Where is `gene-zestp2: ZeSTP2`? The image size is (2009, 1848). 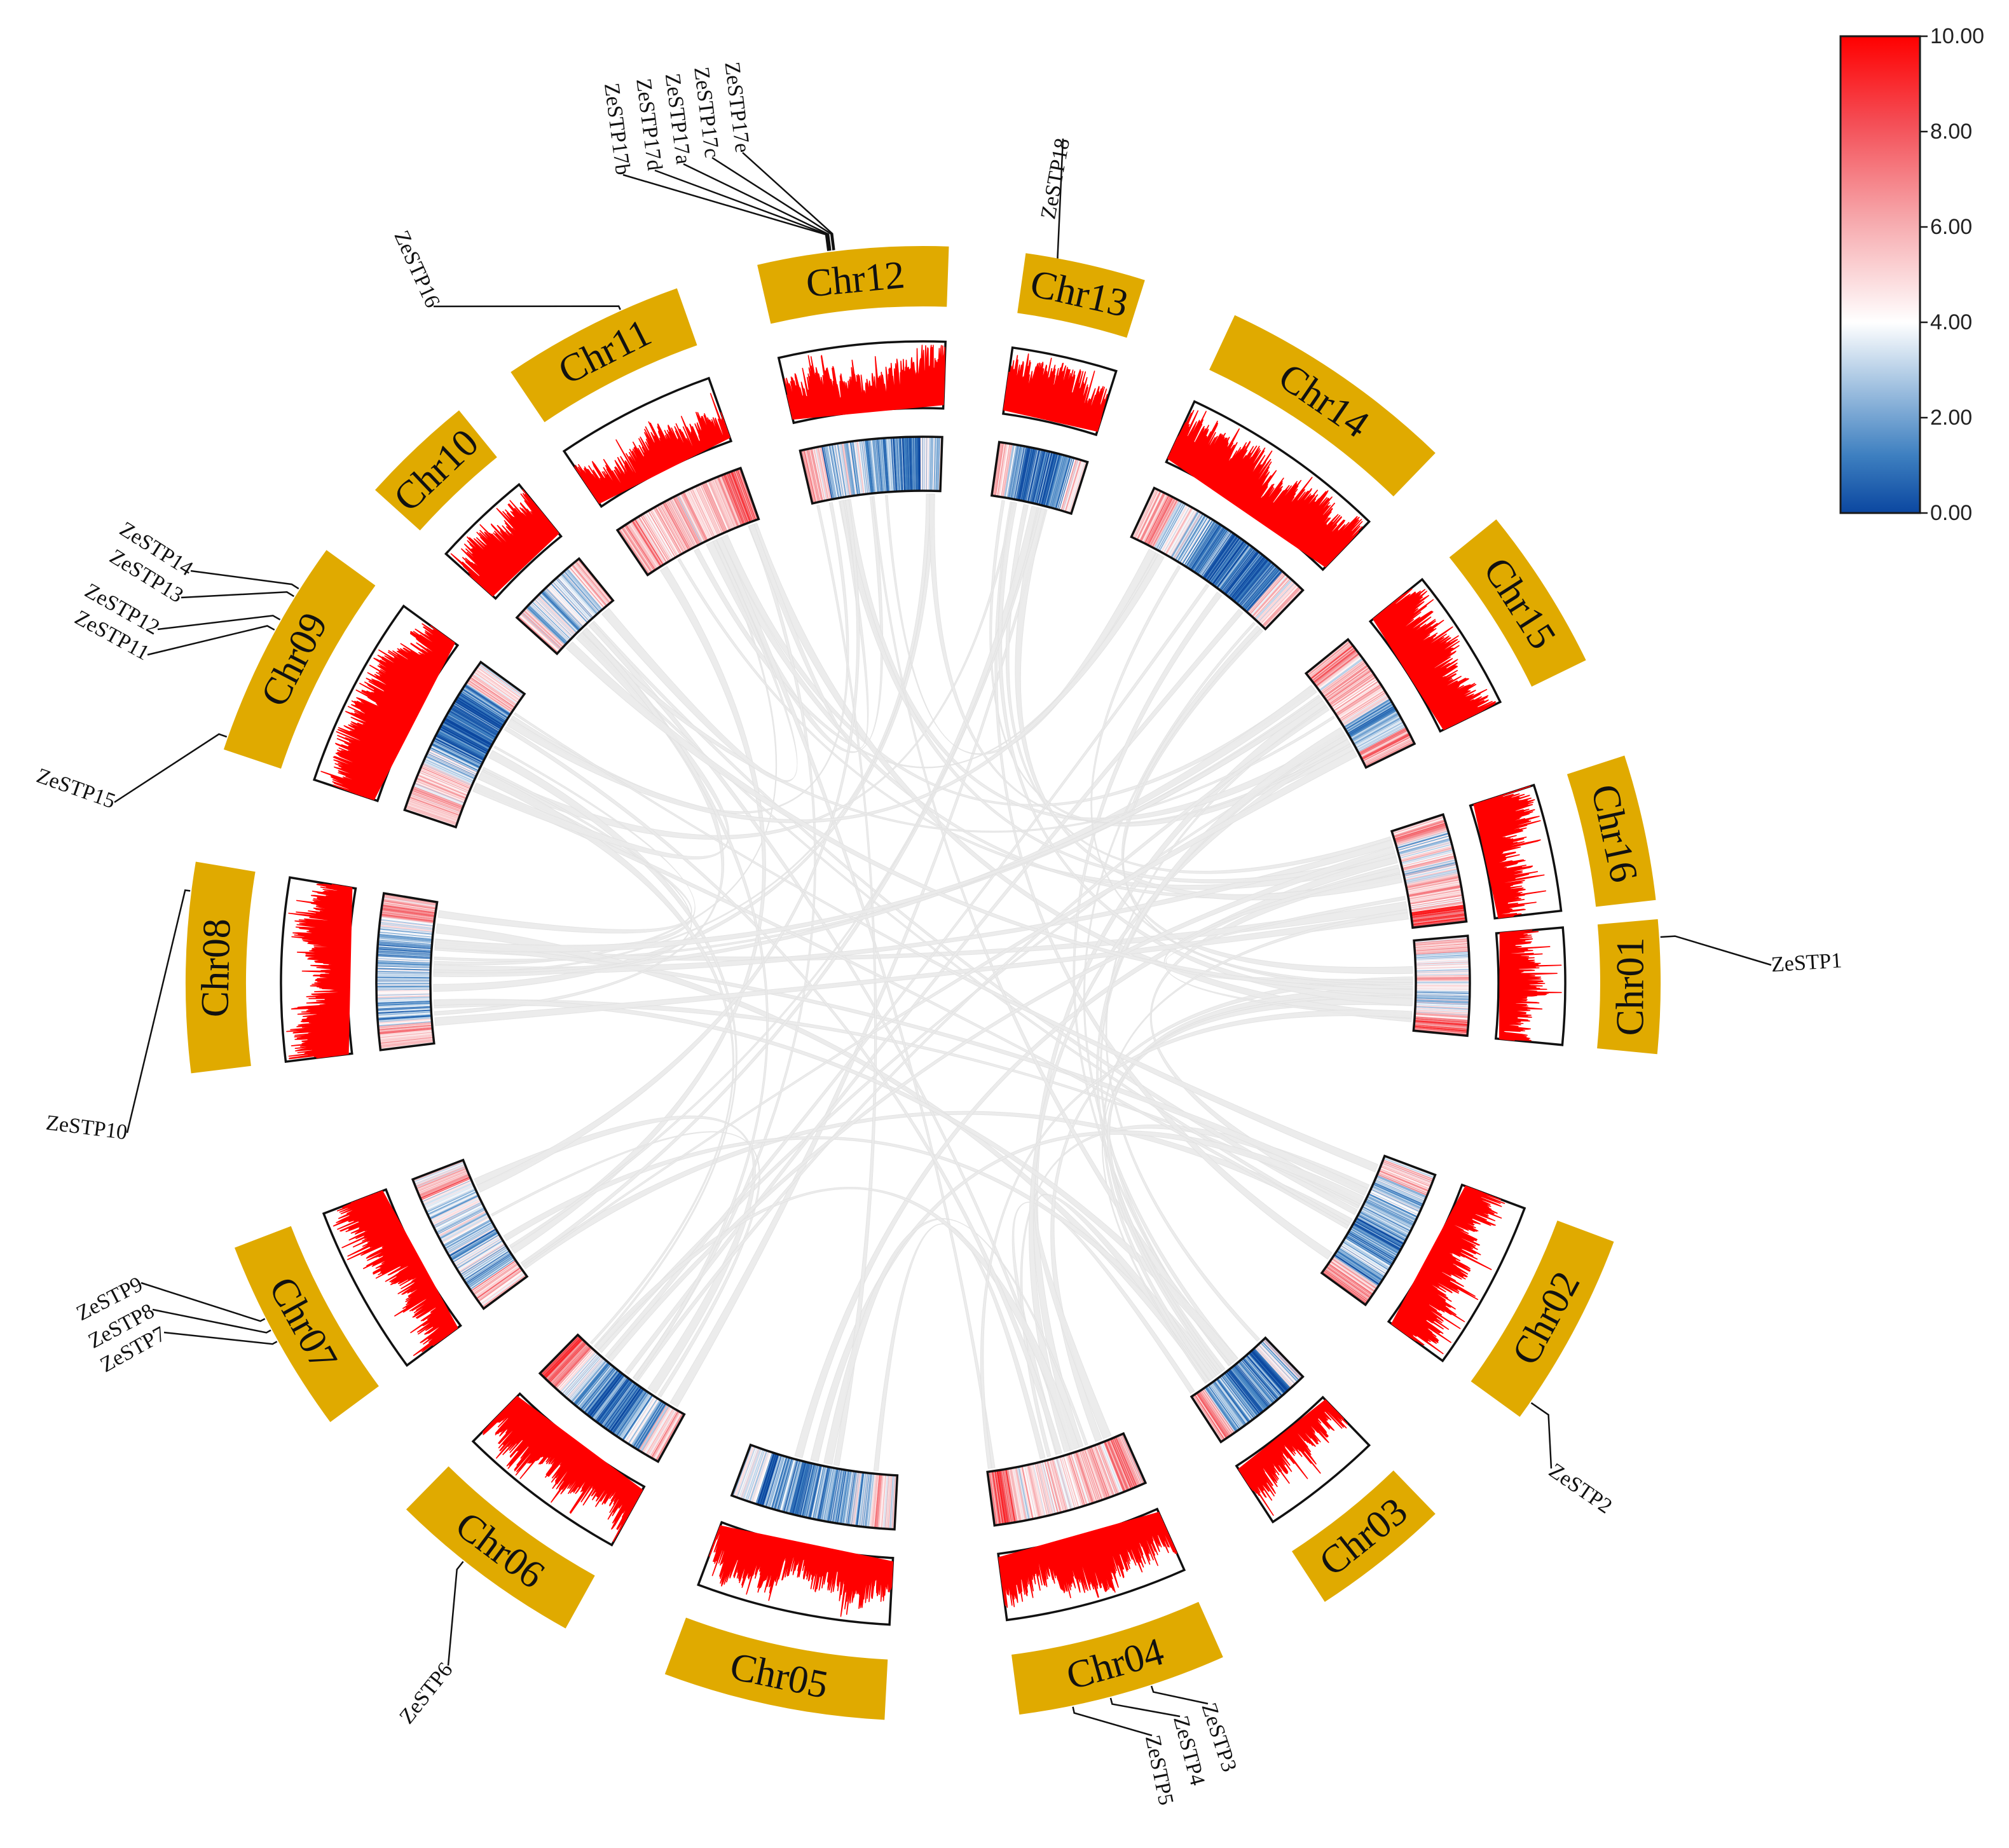
gene-zestp2: ZeSTP2 is located at coordinates (1573, 1461).